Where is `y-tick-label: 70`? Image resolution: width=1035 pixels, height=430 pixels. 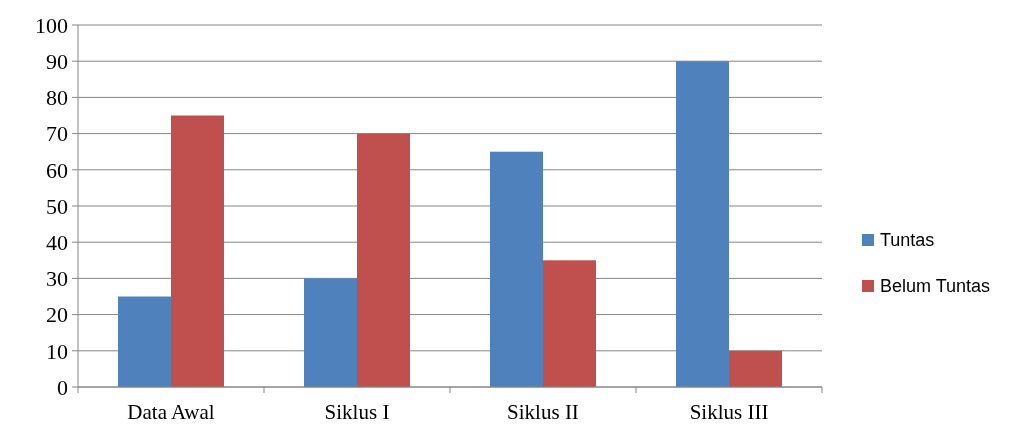 y-tick-label: 70 is located at coordinates (57, 134).